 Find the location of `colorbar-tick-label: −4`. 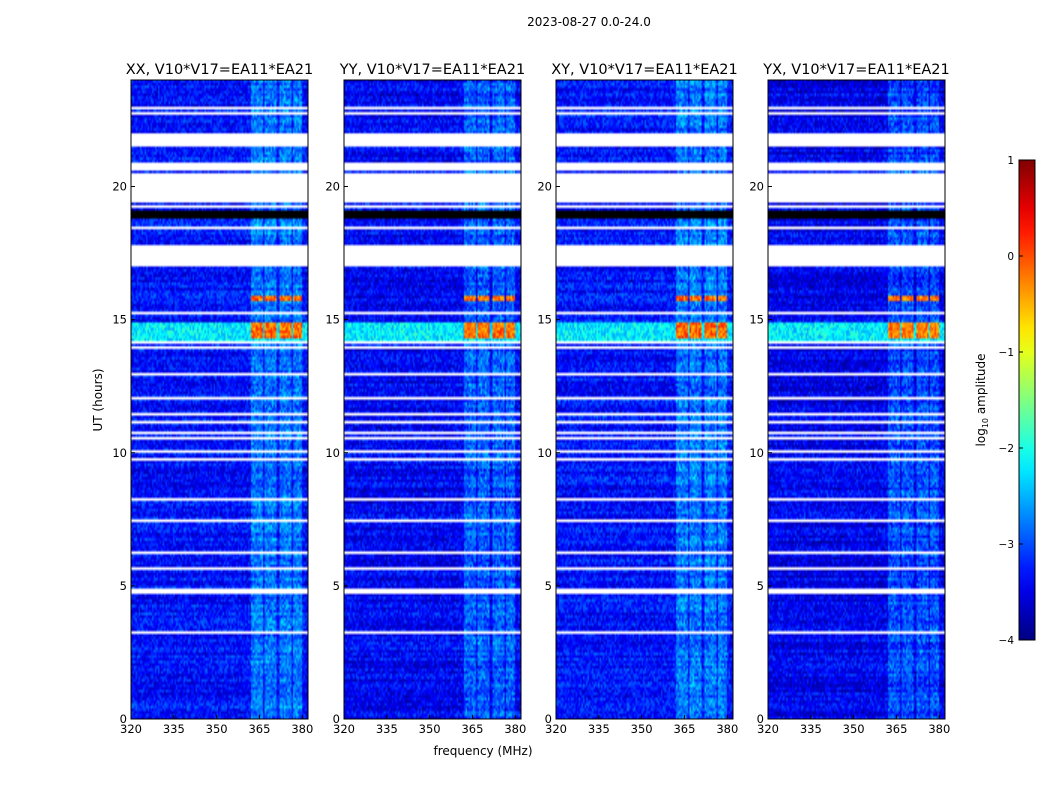

colorbar-tick-label: −4 is located at coordinates (1007, 641).